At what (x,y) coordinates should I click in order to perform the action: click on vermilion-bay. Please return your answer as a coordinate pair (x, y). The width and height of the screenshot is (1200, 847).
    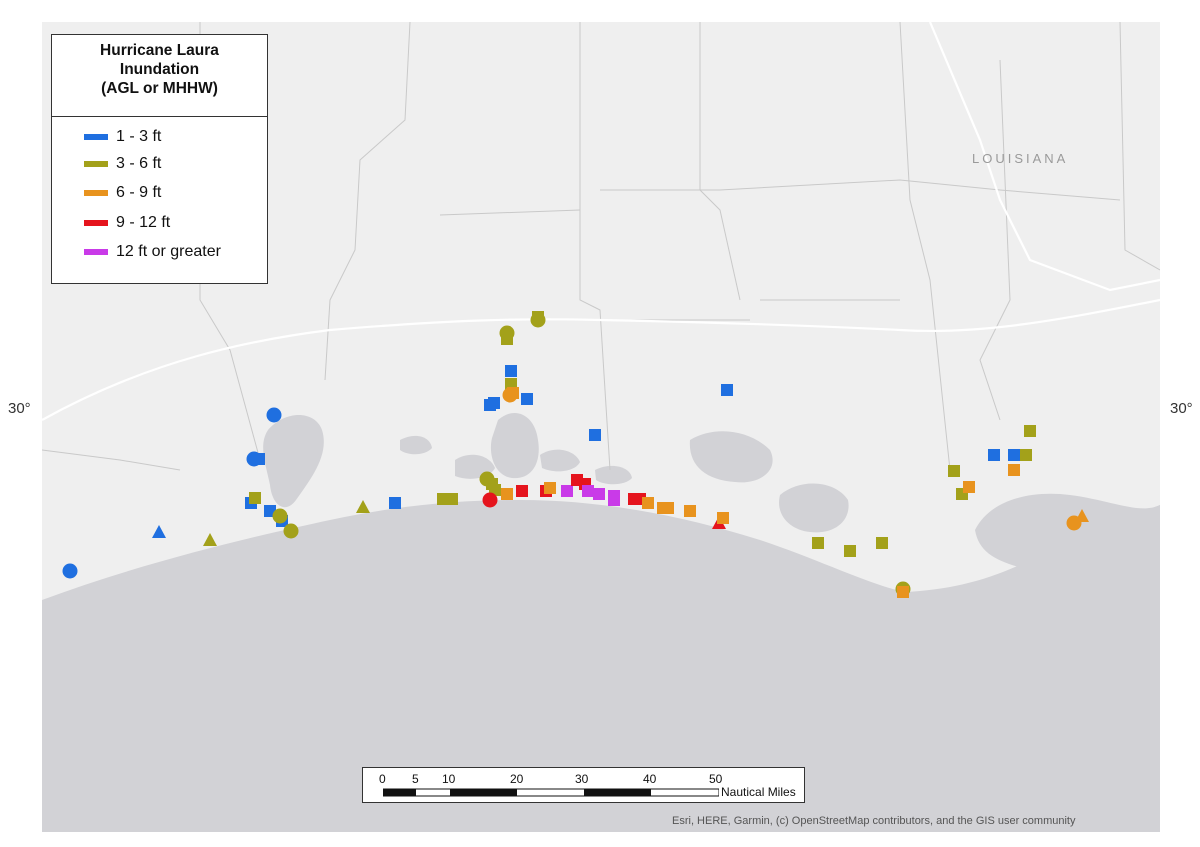
    Looking at the image, I should click on (731, 457).